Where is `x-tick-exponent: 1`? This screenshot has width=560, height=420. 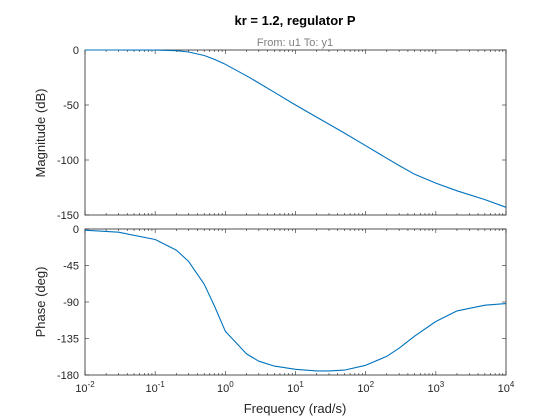 x-tick-exponent: 1 is located at coordinates (301, 384).